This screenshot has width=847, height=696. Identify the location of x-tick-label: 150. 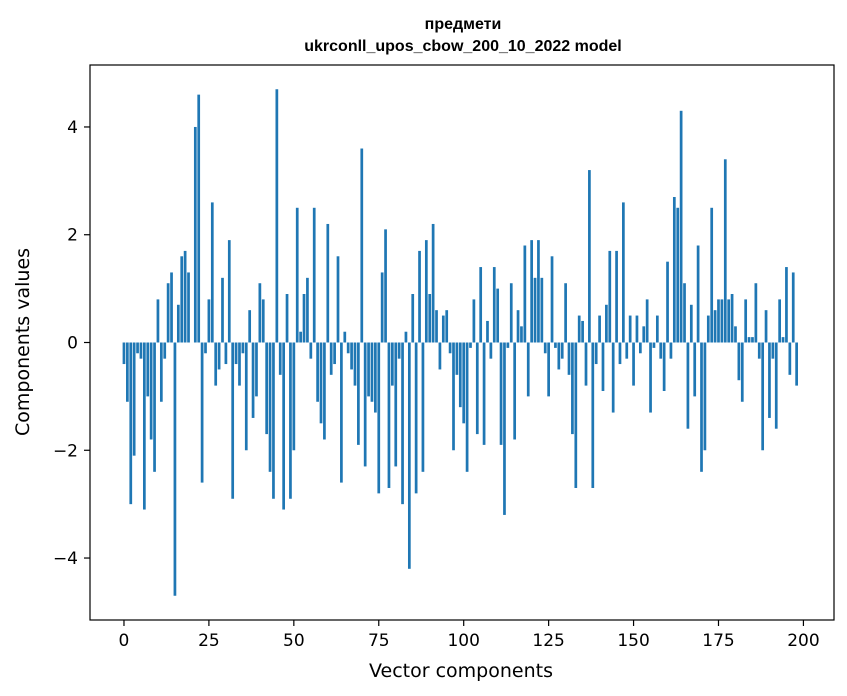
(633, 641).